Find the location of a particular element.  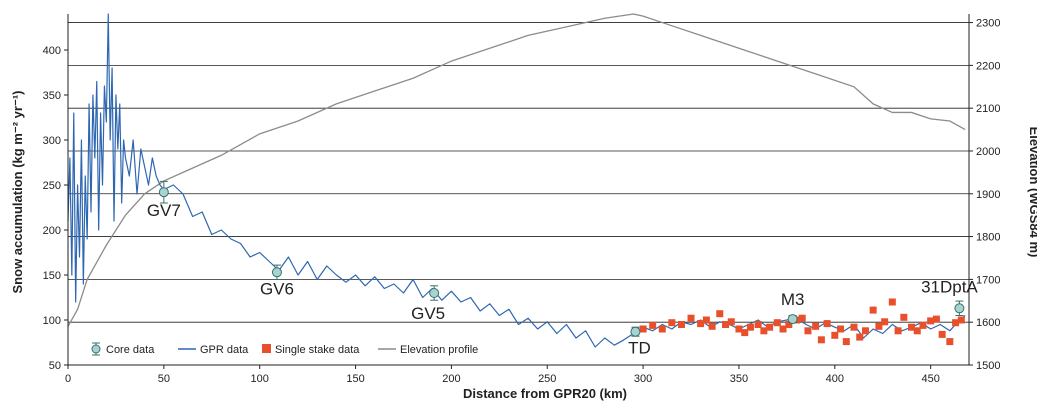

x-tick-label-8: 400 is located at coordinates (835, 379).